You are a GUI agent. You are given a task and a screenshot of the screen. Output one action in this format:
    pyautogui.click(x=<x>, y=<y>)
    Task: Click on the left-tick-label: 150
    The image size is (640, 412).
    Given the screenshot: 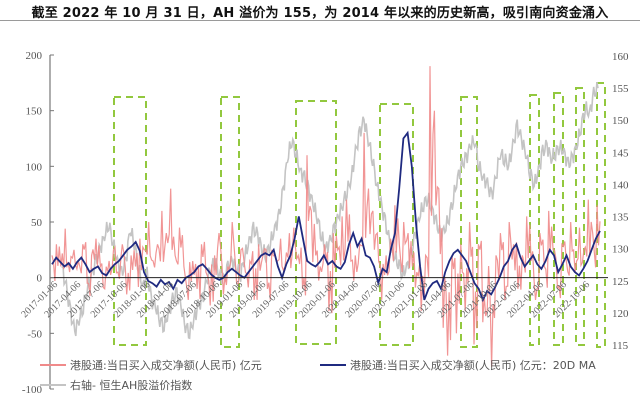 What is the action you would take?
    pyautogui.click(x=34, y=112)
    